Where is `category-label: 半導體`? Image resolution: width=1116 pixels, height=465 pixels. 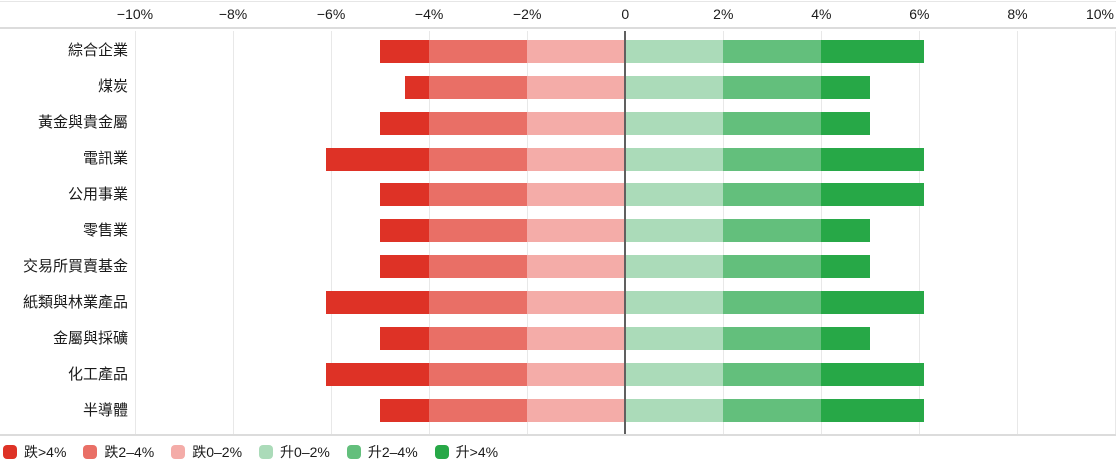 category-label: 半導體 is located at coordinates (105, 410).